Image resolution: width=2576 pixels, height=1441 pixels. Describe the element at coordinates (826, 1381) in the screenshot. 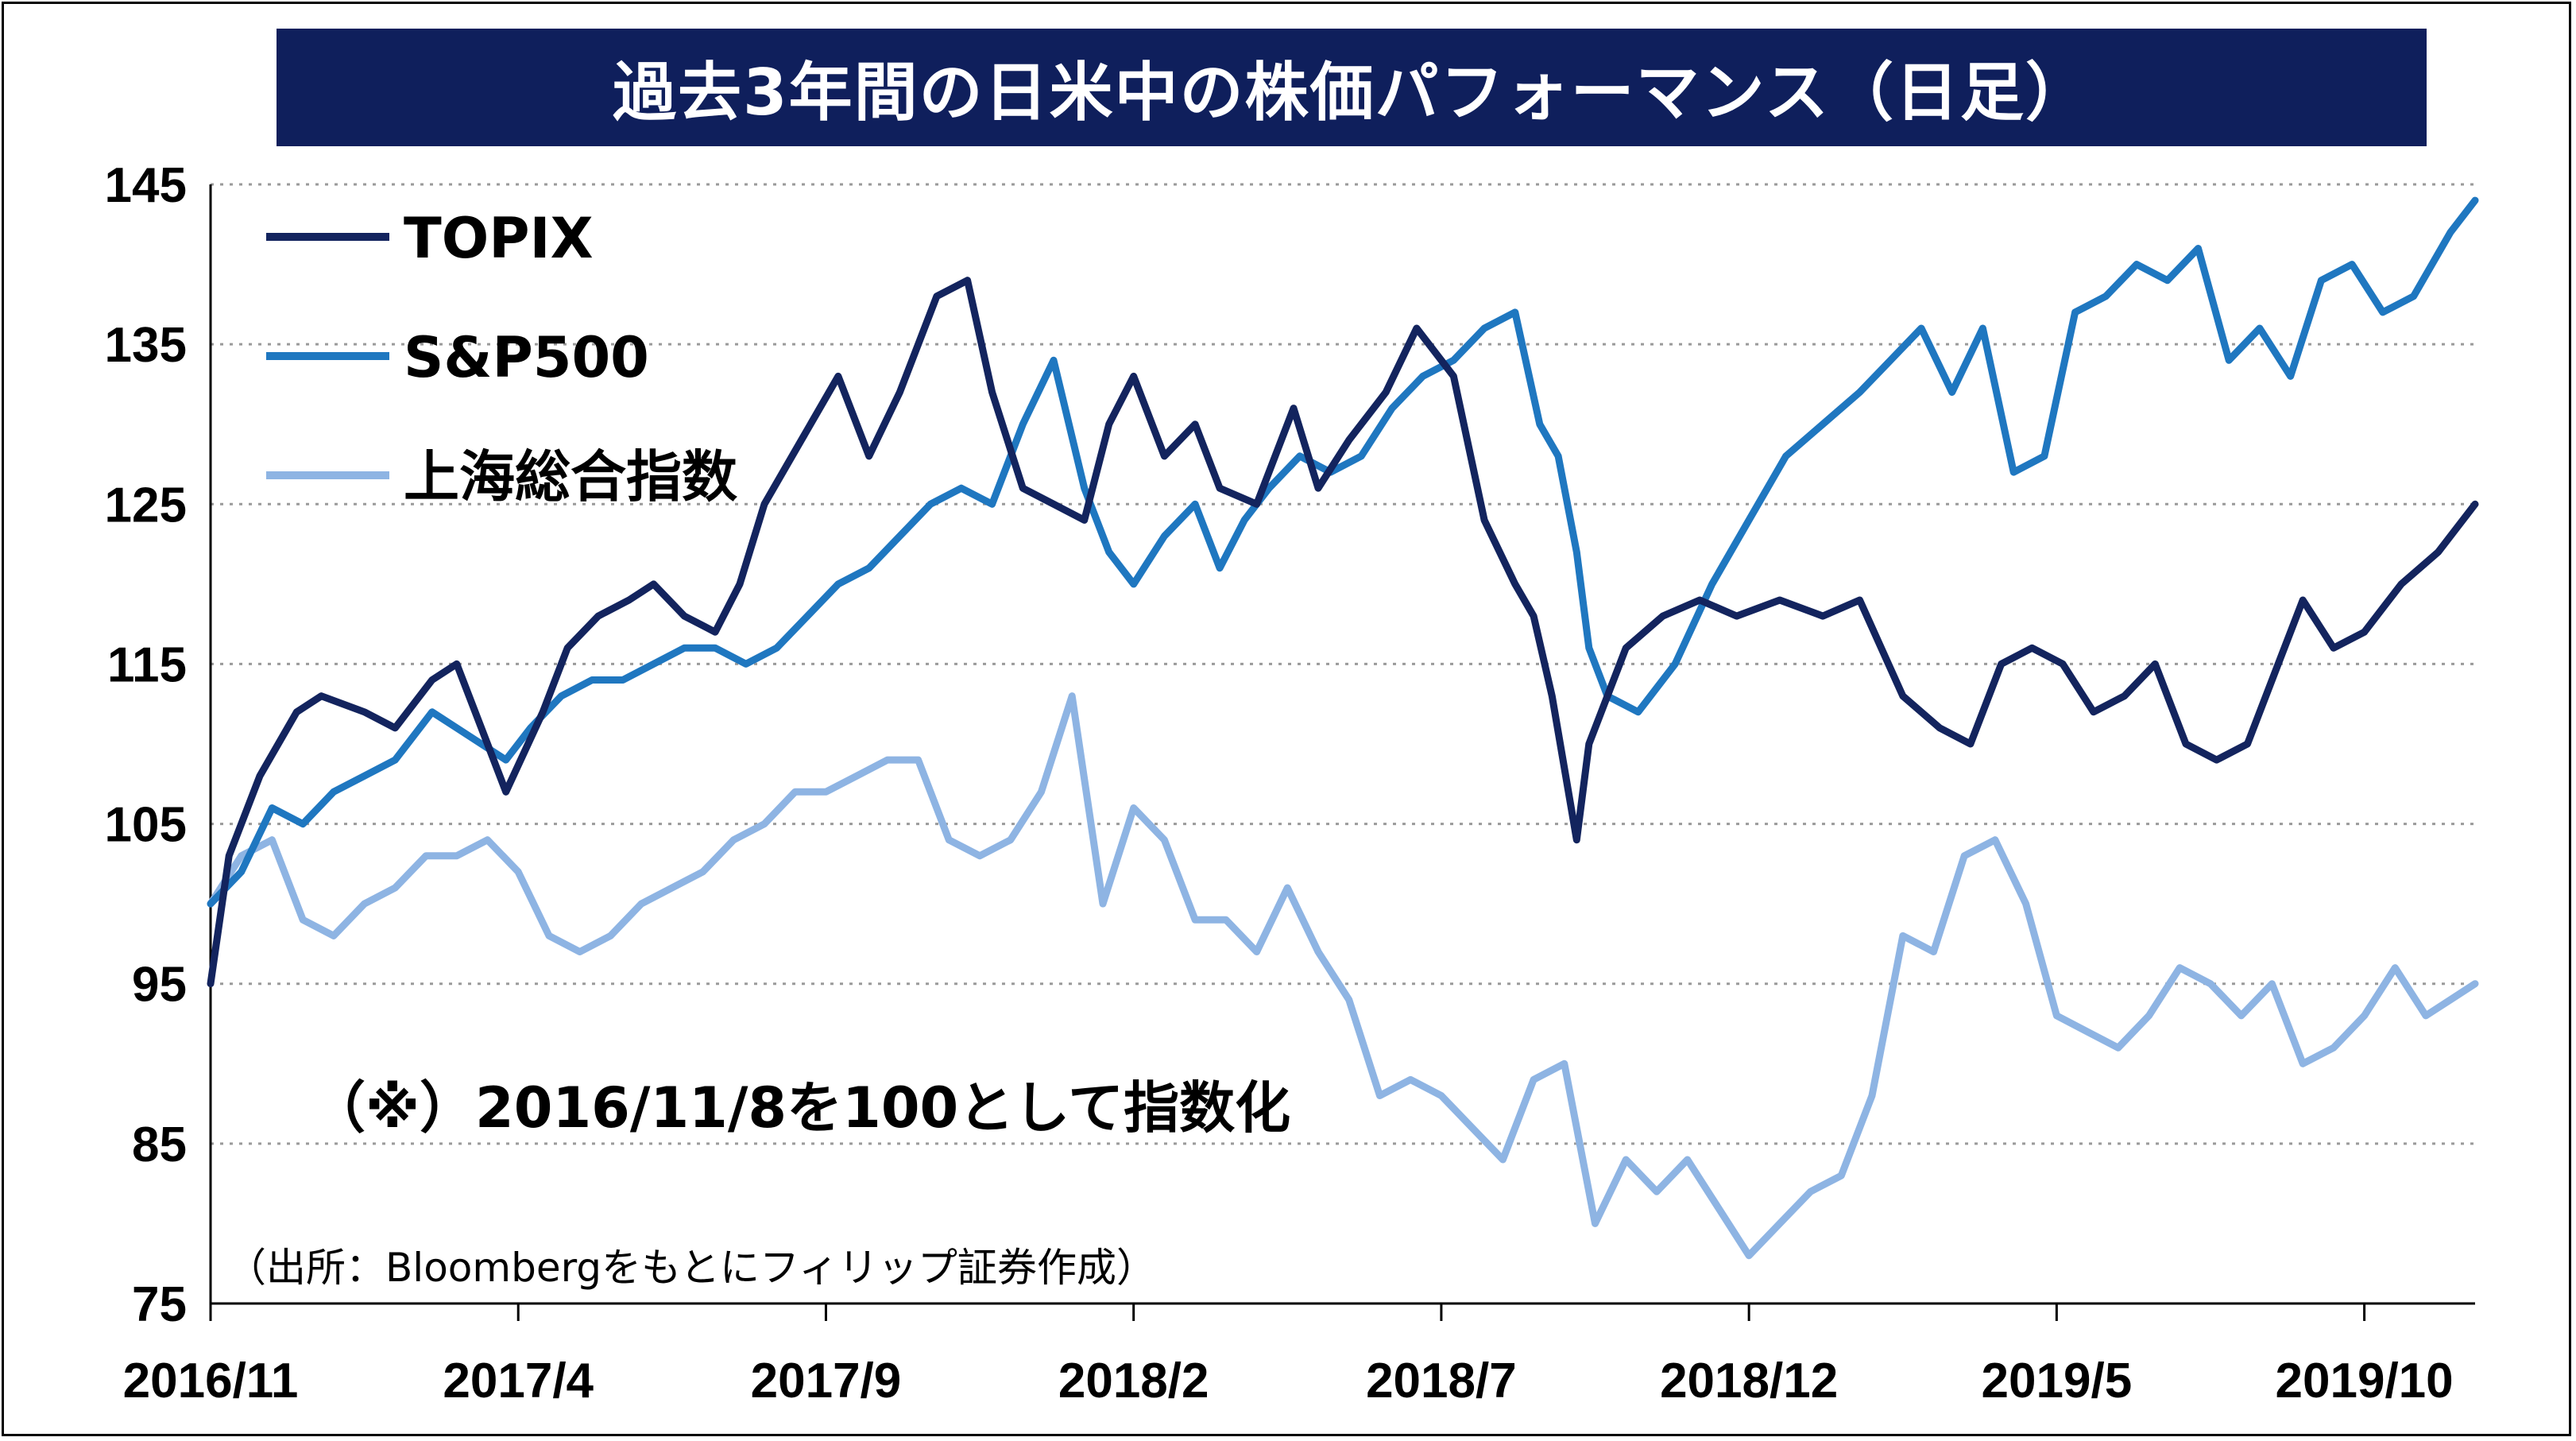

I see `x-tick-label: 2017/9` at that location.